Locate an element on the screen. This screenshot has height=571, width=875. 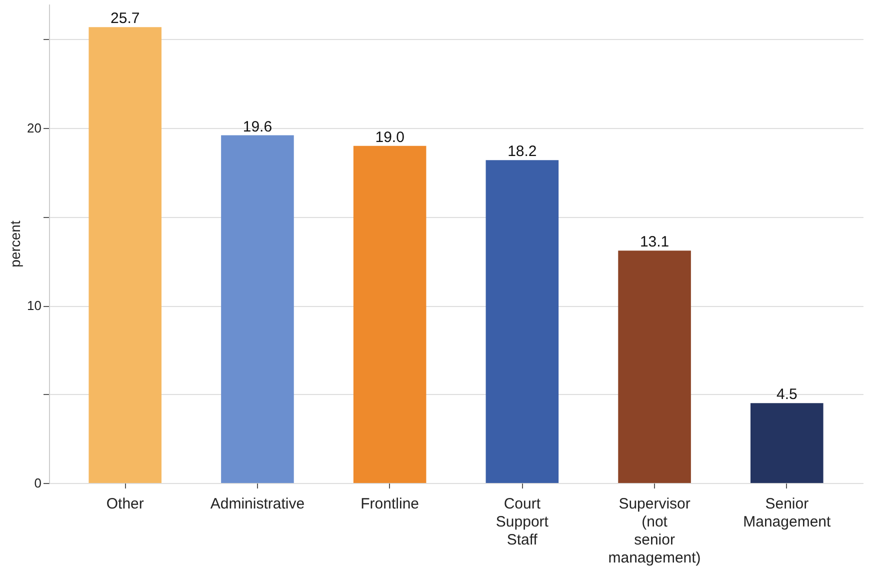
y-tick-label: 10 is located at coordinates (34, 306).